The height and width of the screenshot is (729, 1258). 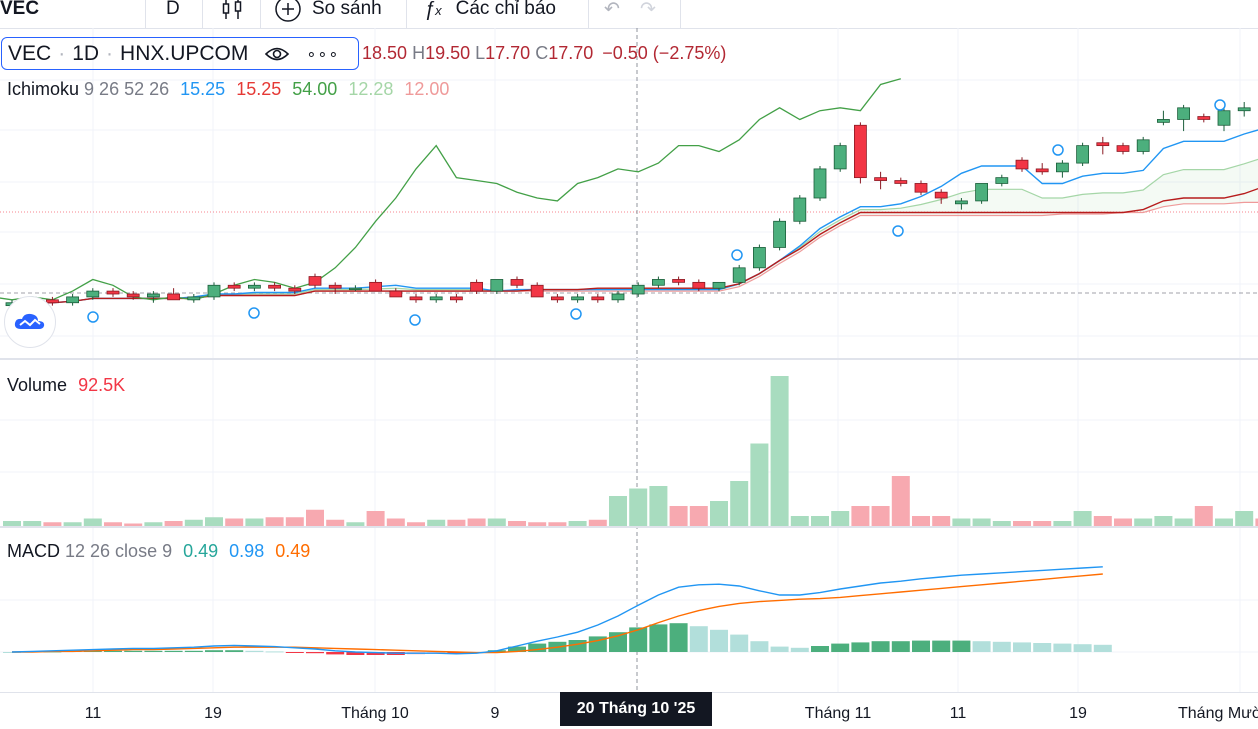 What do you see at coordinates (158, 551) in the screenshot?
I see `macd-legend: MACD 12 26 close 9 0.49 0.98 0.49` at bounding box center [158, 551].